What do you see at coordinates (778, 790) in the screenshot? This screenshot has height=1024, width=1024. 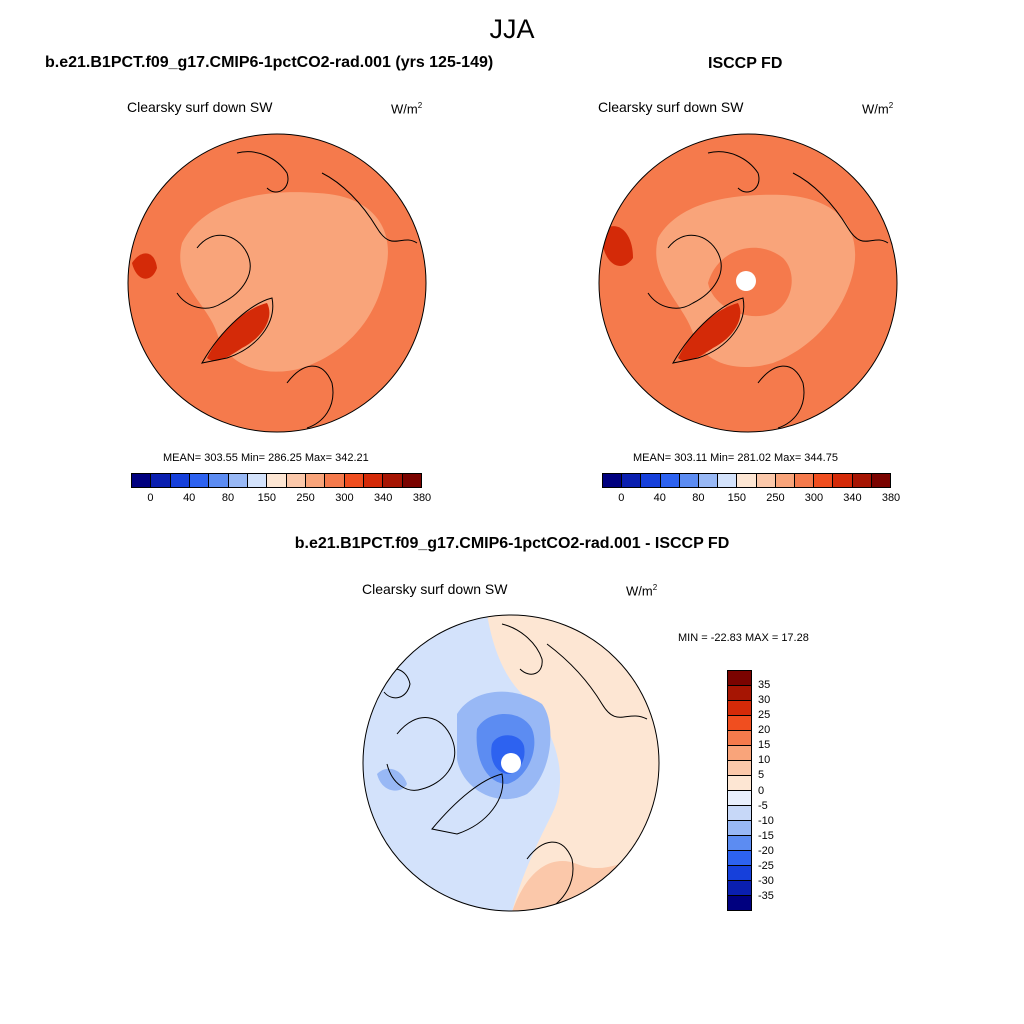 I see `diff-colorbar-labels: 35 30 25 20 15 10 5 0 -5 -10 -15 -20 -25 -30 -35` at bounding box center [778, 790].